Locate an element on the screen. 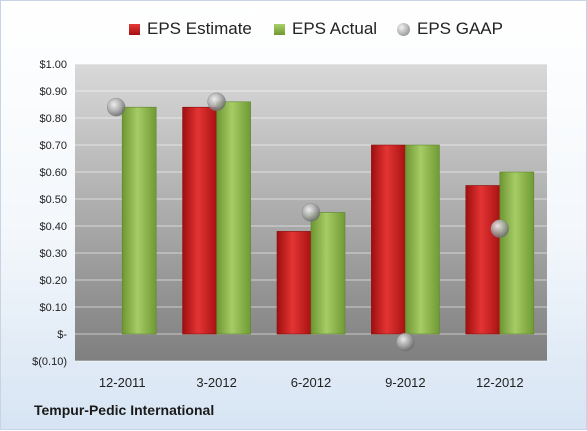 Image resolution: width=587 pixels, height=431 pixels. y-tick-label: $(0.10) is located at coordinates (49, 362).